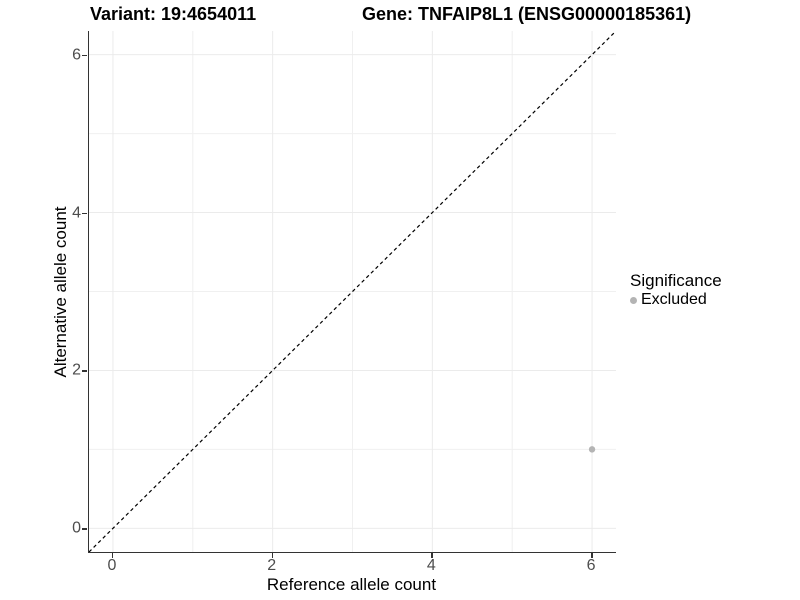 Image resolution: width=800 pixels, height=600 pixels. Describe the element at coordinates (592, 449) in the screenshot. I see `data-point-excluded` at that location.